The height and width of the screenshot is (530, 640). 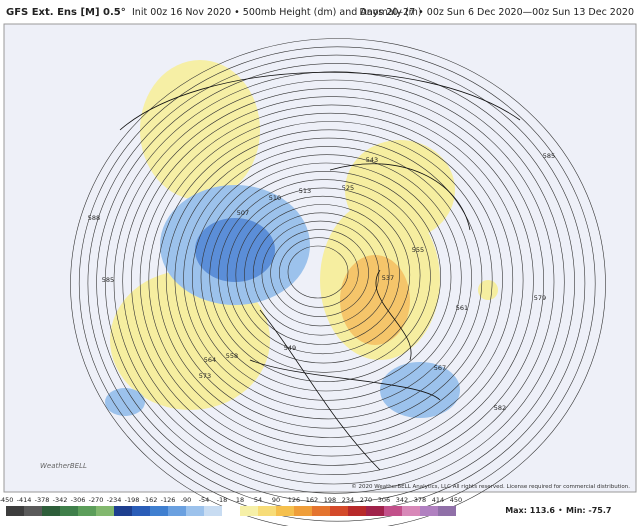 I want to click on colorbar-label: 54, so click(x=258, y=500).